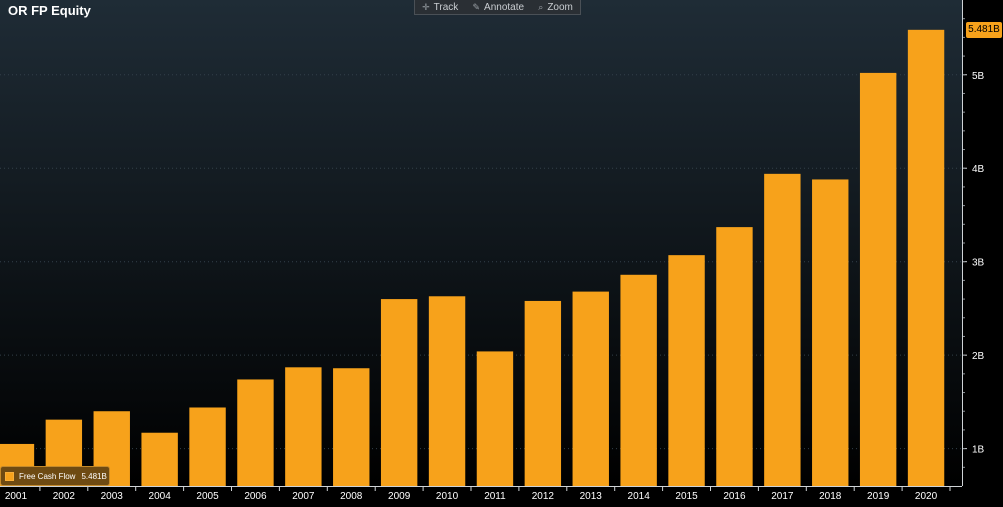 This screenshot has height=507, width=1003. Describe the element at coordinates (830, 496) in the screenshot. I see `x-tick-label: 2018` at that location.